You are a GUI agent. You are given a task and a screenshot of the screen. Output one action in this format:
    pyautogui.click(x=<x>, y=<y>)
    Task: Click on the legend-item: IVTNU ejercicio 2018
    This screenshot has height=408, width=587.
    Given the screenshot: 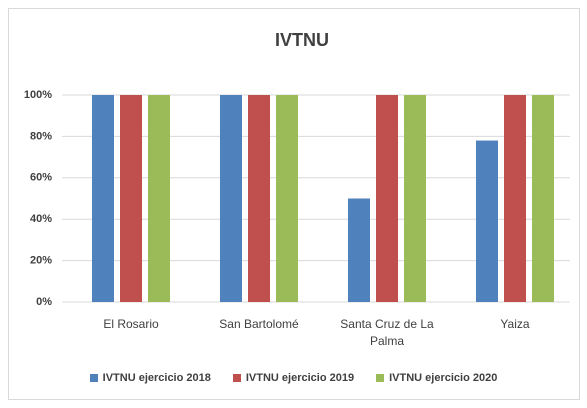 What is the action you would take?
    pyautogui.click(x=150, y=378)
    